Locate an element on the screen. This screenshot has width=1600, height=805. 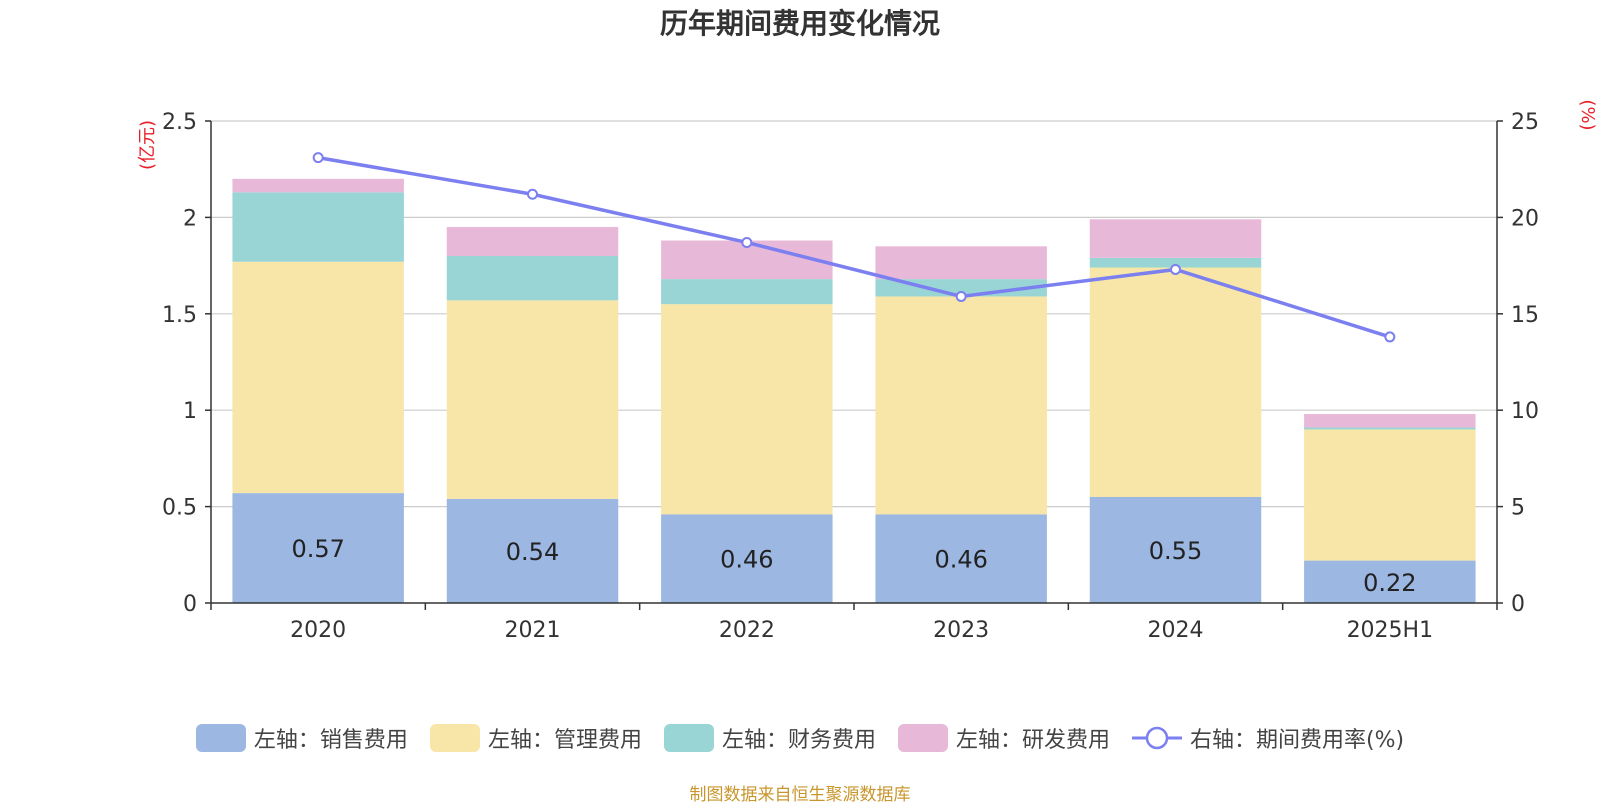
x-axis-tick-label: 2020 is located at coordinates (318, 630).